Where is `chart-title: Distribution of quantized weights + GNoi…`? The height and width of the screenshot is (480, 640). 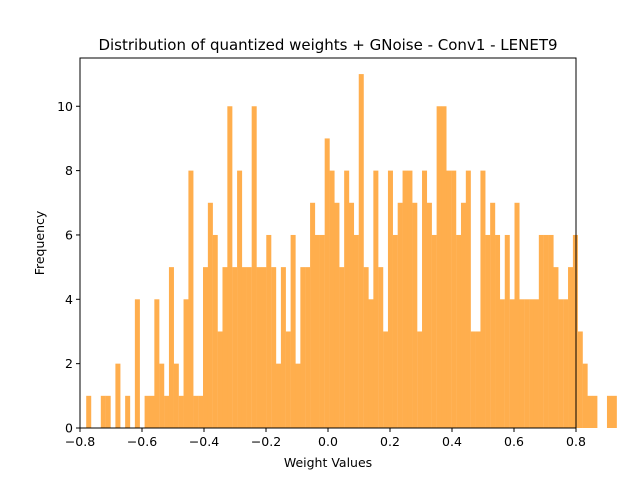 chart-title: Distribution of quantized weights + GNoi… is located at coordinates (327, 45).